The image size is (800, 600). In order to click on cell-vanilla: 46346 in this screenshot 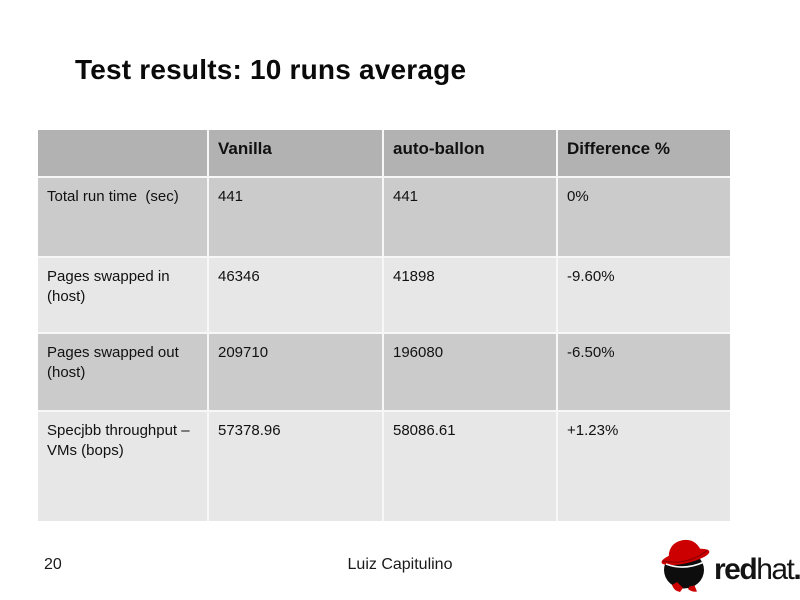, I will do `click(296, 295)`.